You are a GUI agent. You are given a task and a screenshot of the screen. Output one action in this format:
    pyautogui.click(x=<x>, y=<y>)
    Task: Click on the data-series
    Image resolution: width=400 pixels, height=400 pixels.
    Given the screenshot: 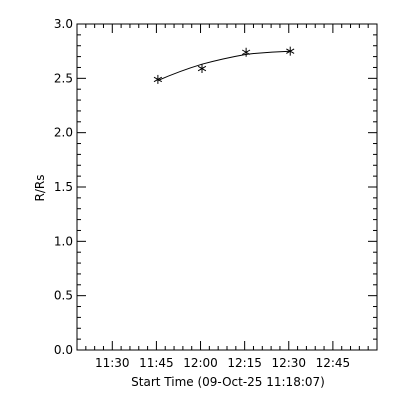 What is the action you would take?
    pyautogui.click(x=224, y=65)
    